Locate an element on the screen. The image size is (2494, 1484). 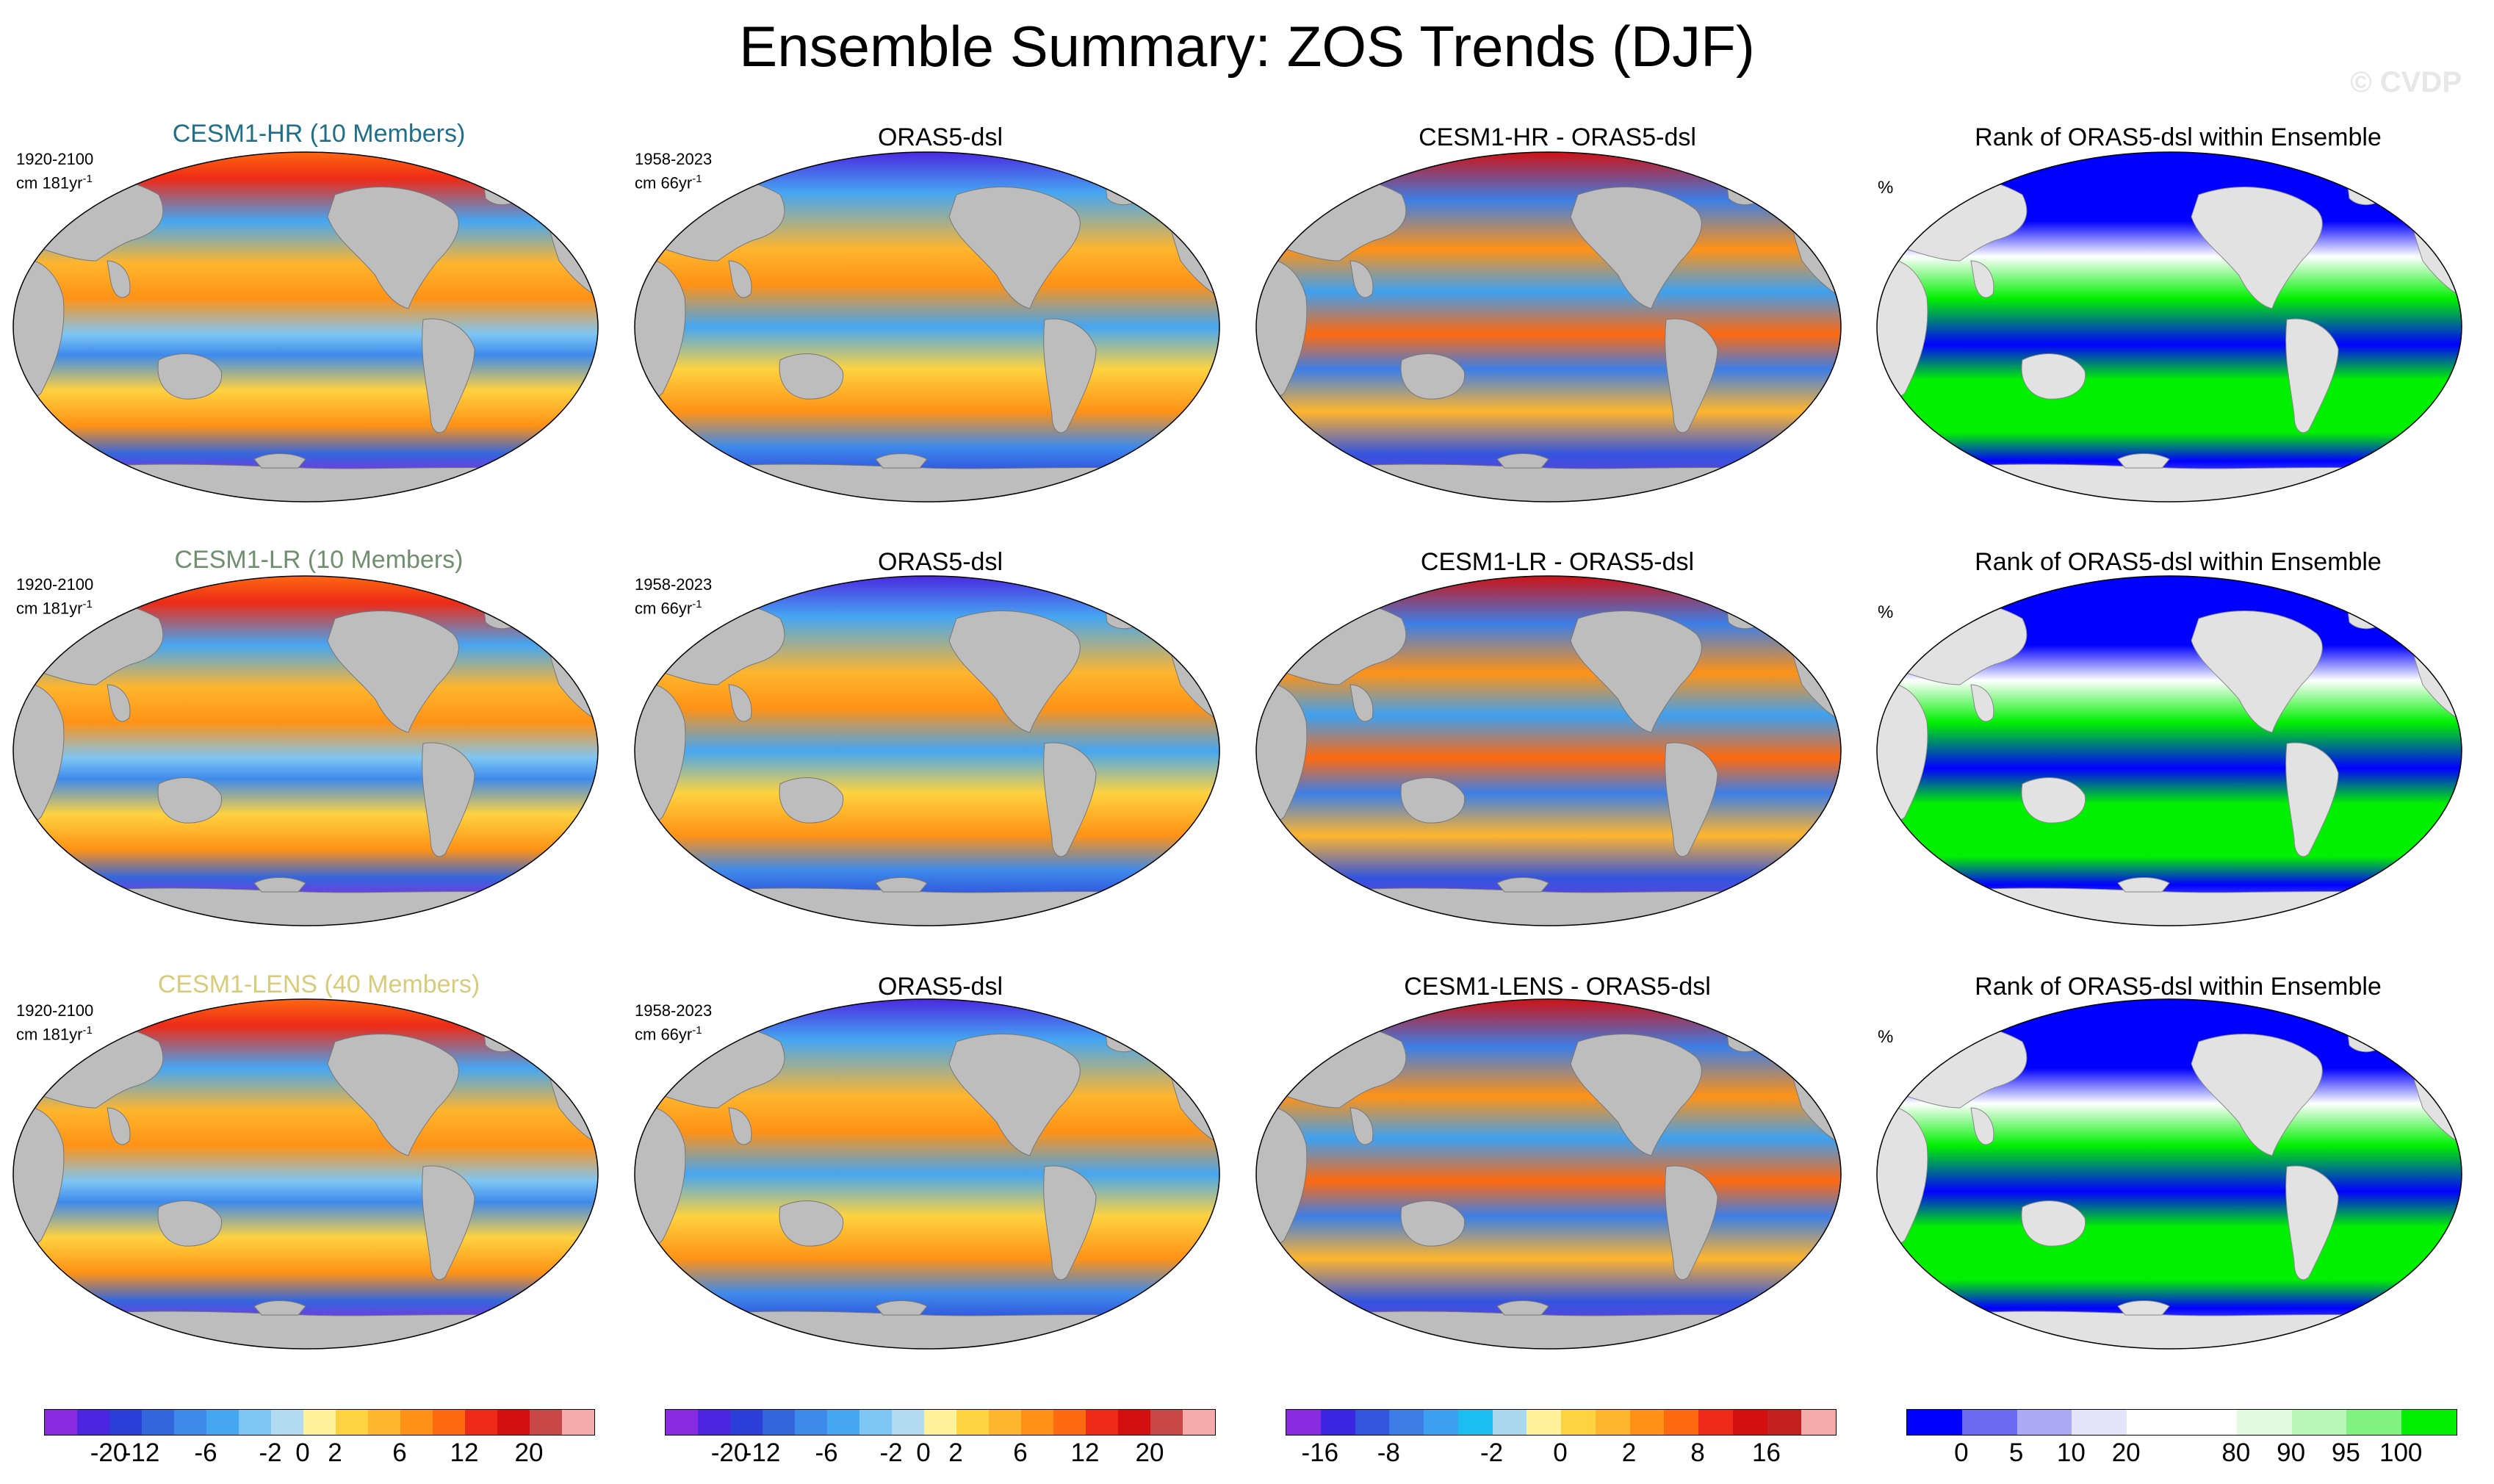
diff-colorbar is located at coordinates (1561, 1422).